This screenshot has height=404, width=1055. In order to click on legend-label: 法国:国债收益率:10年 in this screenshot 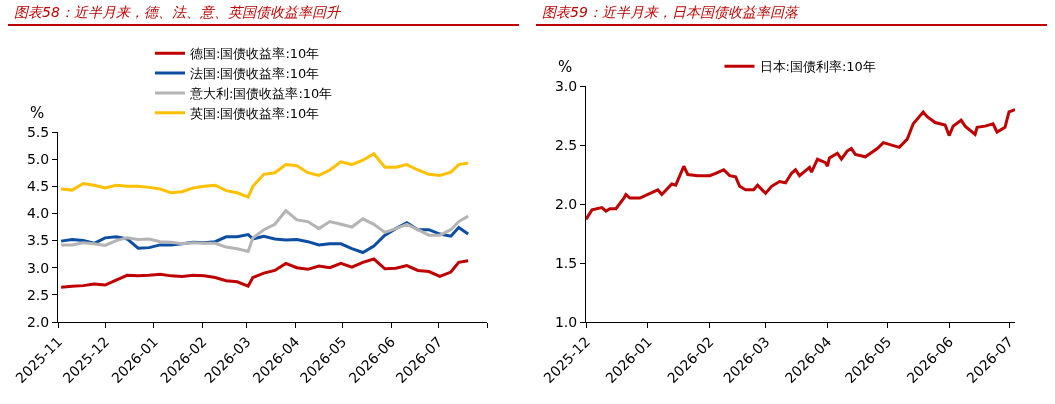, I will do `click(255, 74)`.